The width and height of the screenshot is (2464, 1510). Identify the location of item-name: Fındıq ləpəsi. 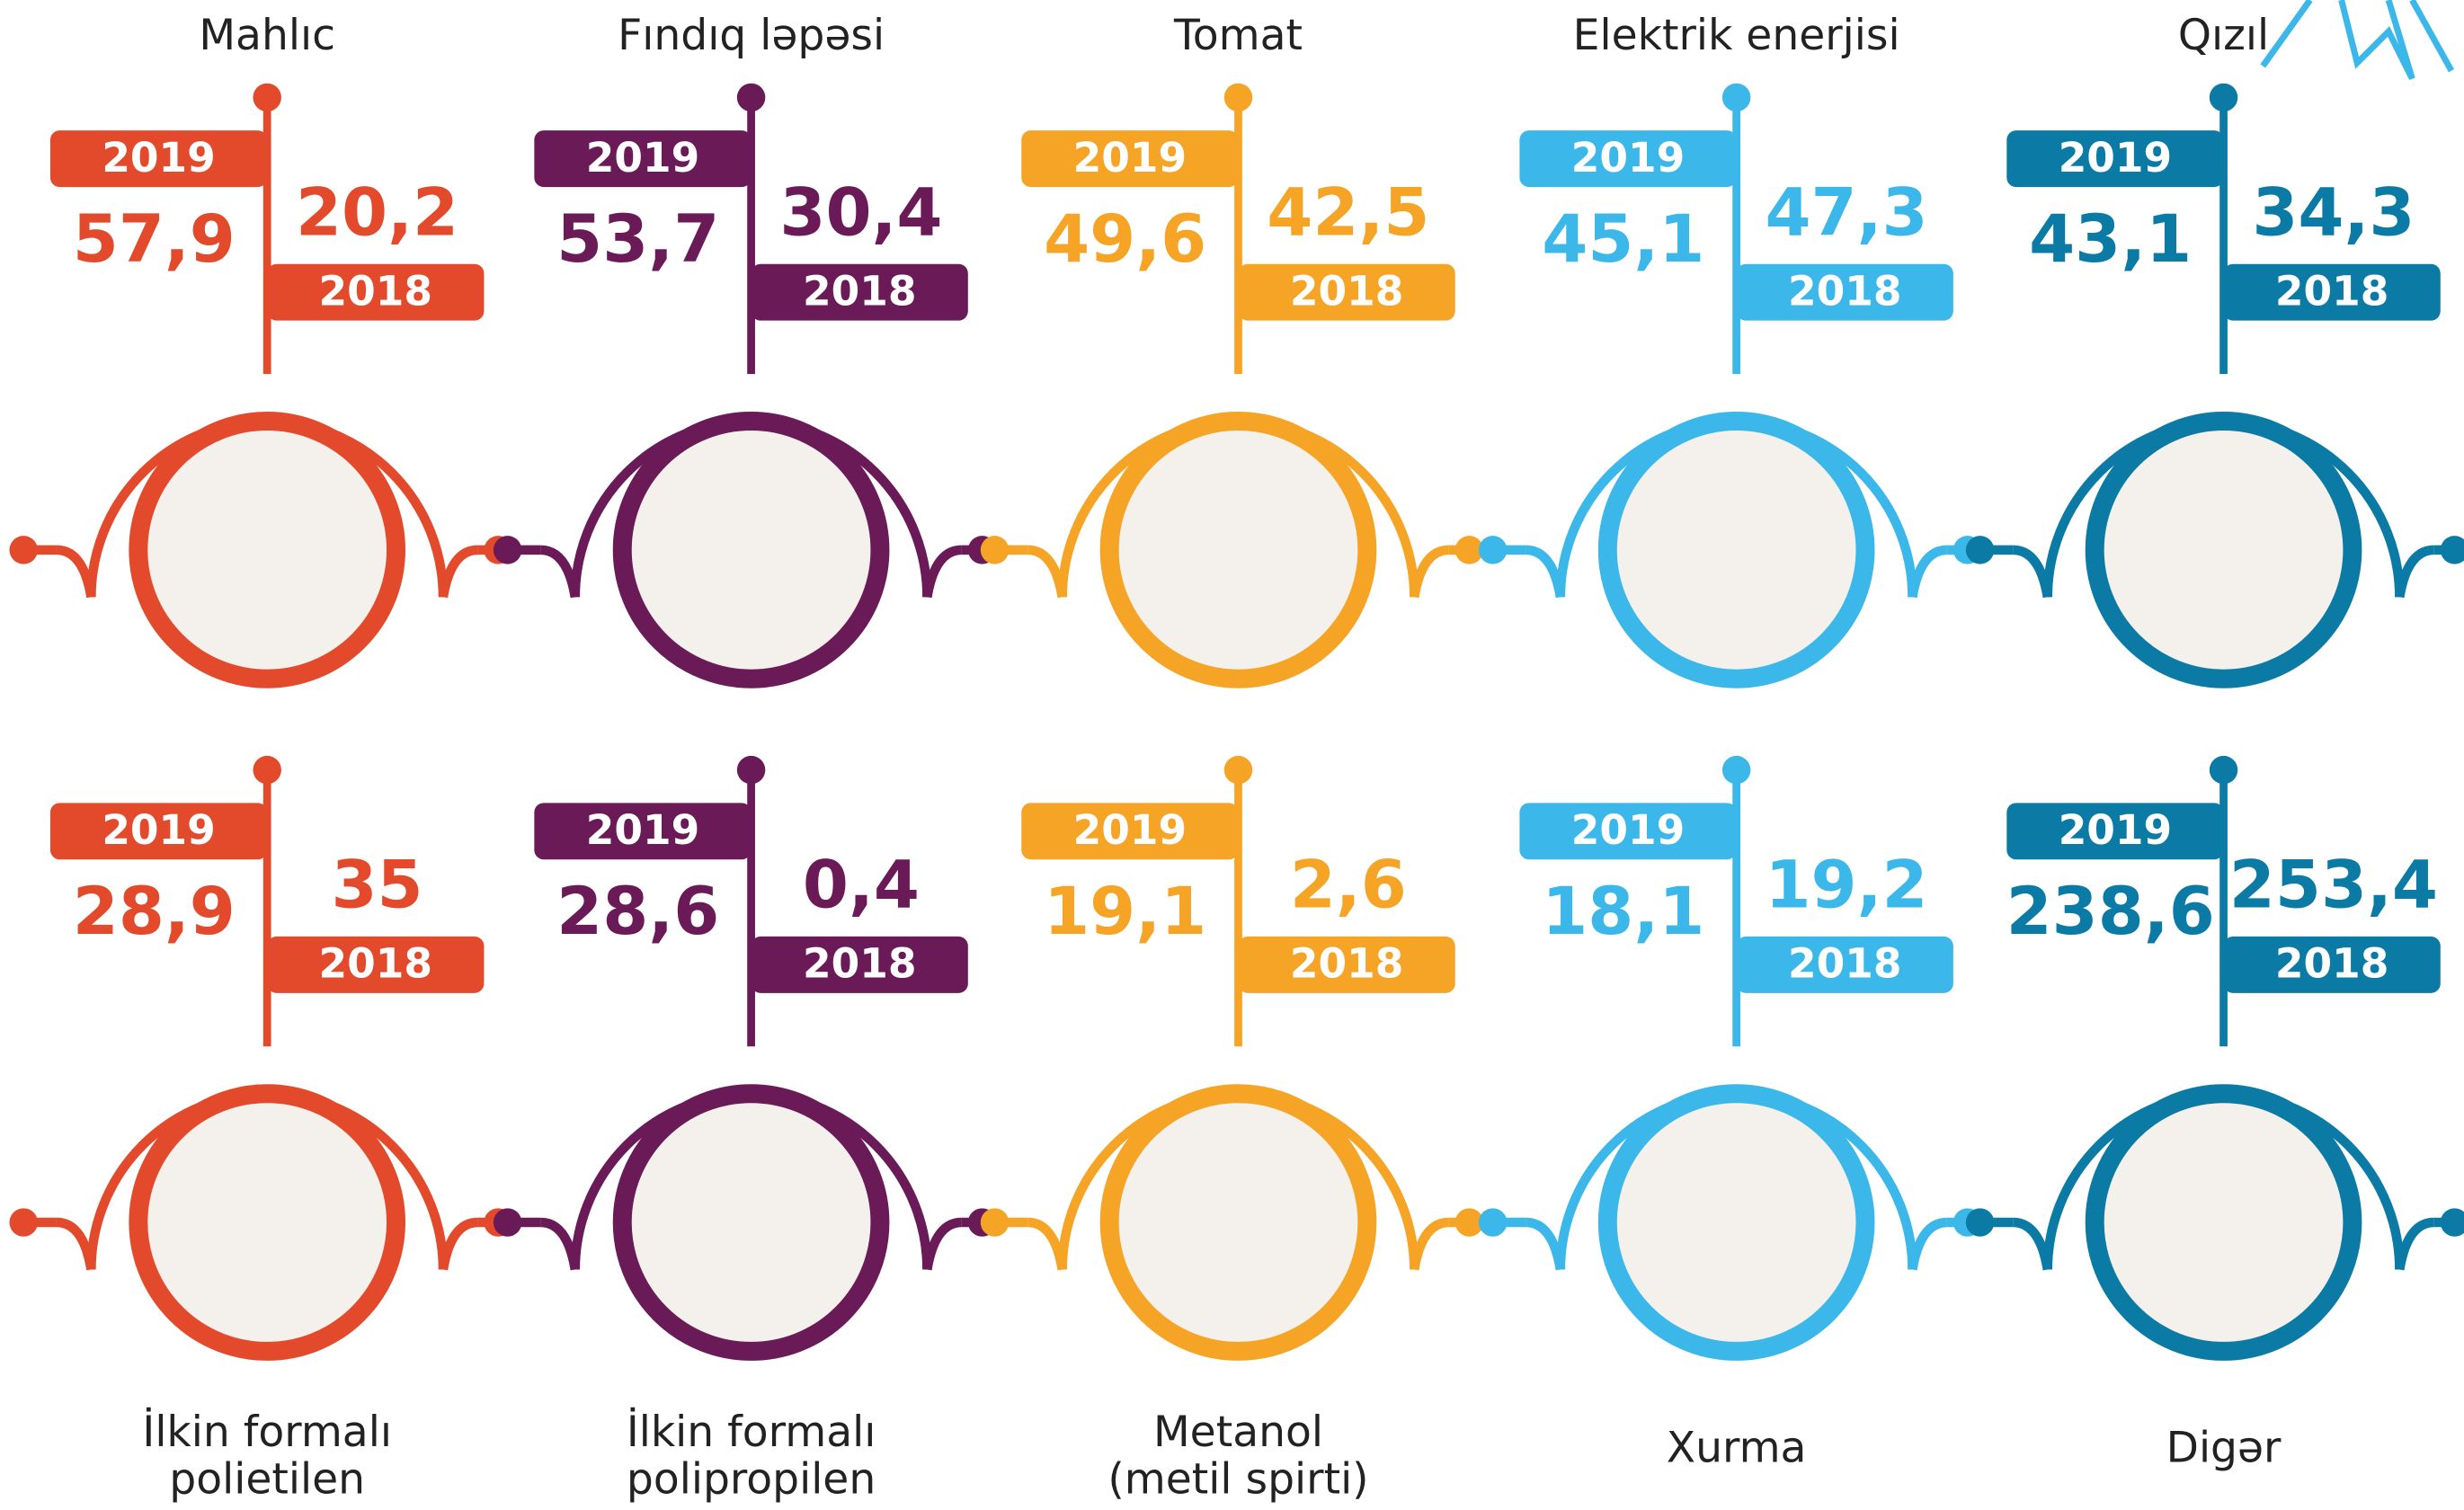
(752, 35).